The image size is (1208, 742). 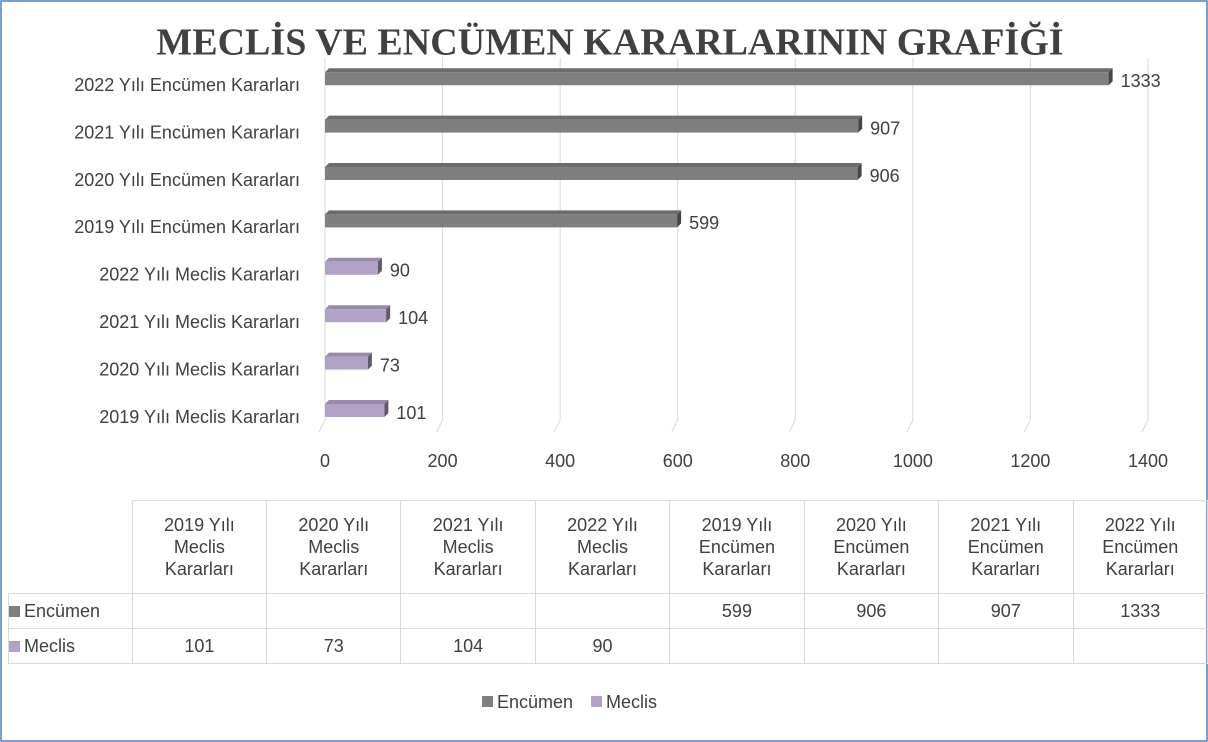 I want to click on data-label: 73, so click(x=390, y=365).